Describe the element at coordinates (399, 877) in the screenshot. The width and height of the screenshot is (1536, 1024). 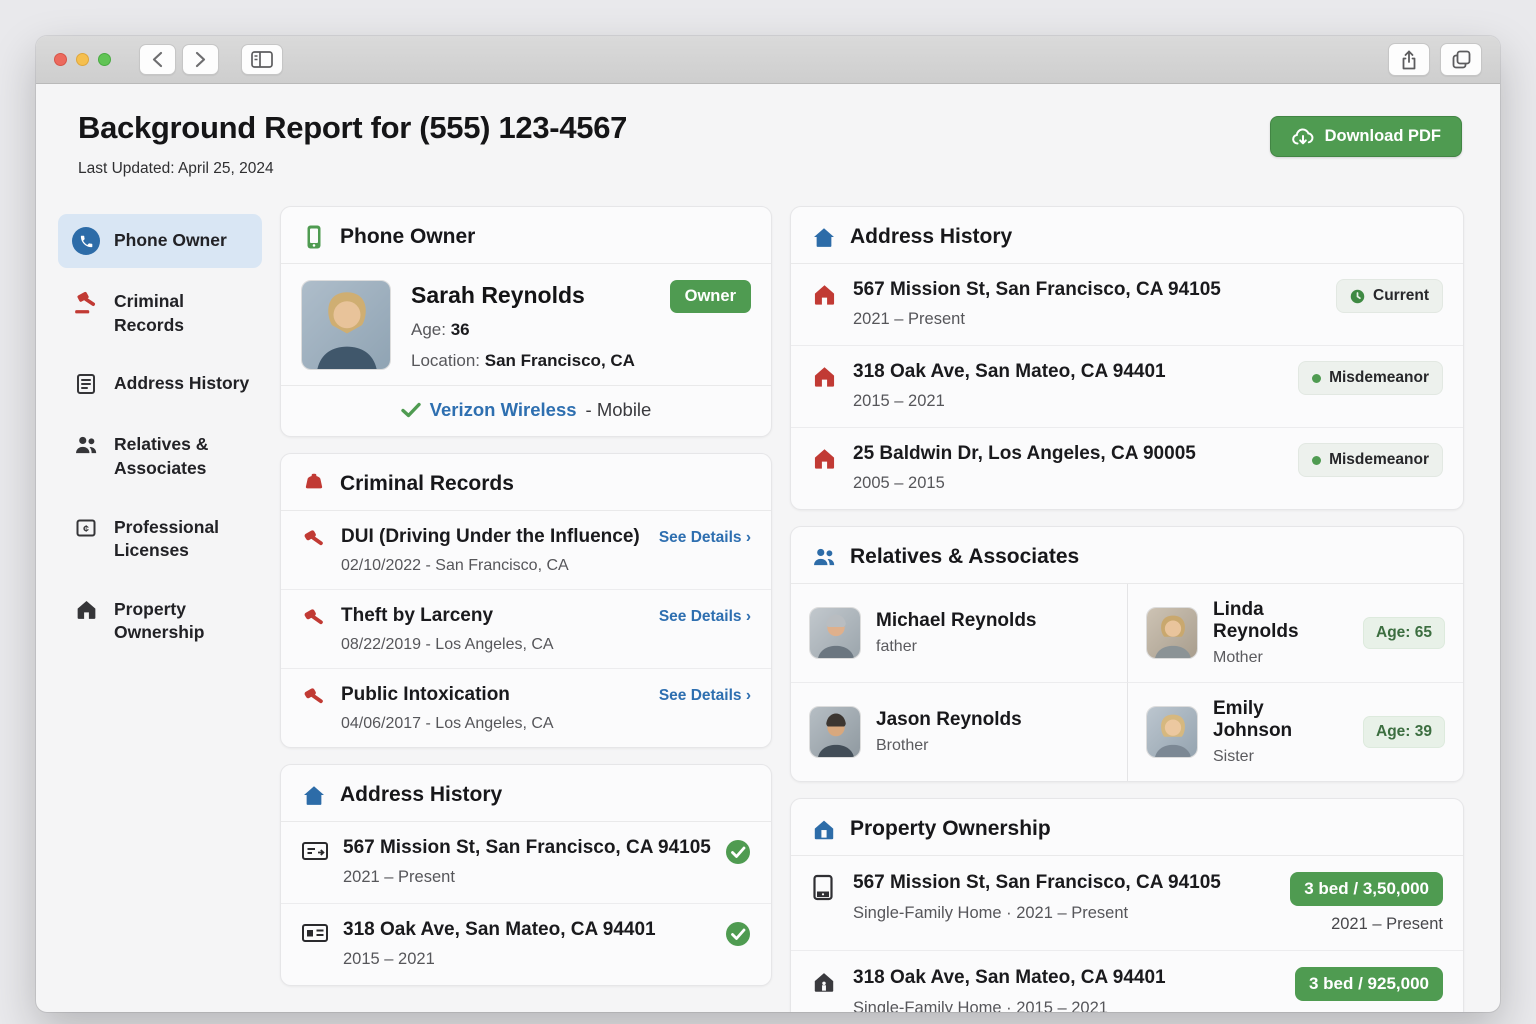
I see `address-period: 2021 – Present` at that location.